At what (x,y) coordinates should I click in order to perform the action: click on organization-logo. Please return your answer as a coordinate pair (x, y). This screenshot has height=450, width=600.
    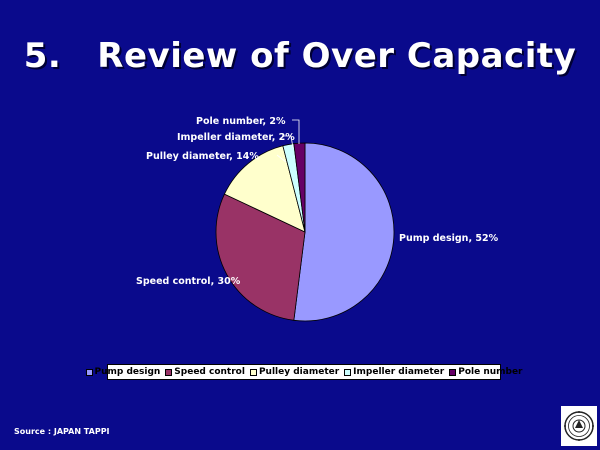
    Looking at the image, I should click on (579, 426).